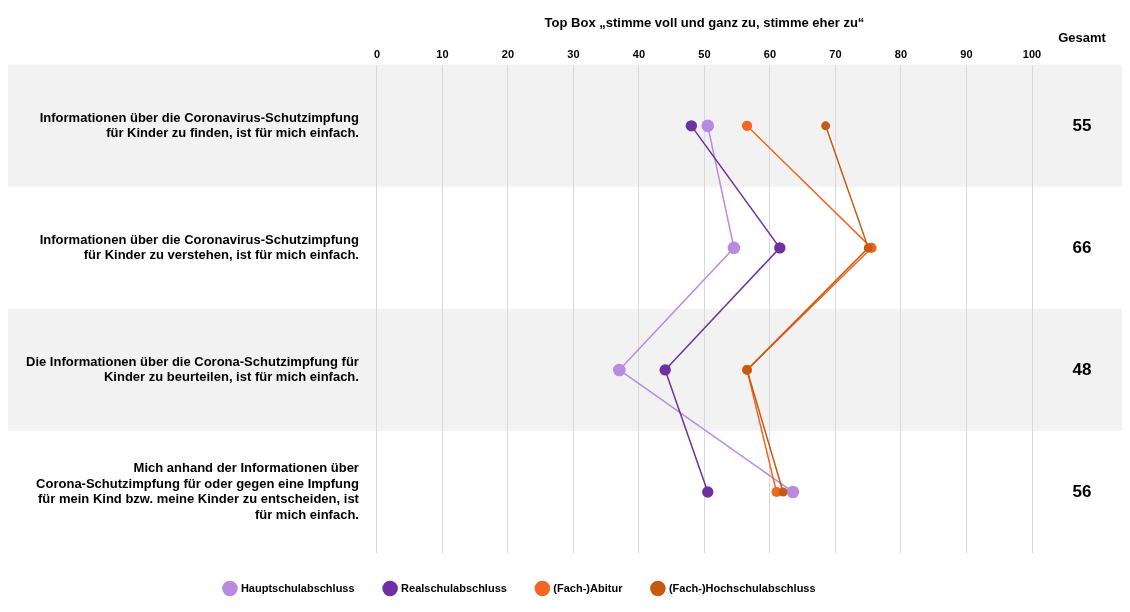 The width and height of the screenshot is (1130, 612). Describe the element at coordinates (454, 587) in the screenshot. I see `legend-label: Realschulabschluss` at that location.